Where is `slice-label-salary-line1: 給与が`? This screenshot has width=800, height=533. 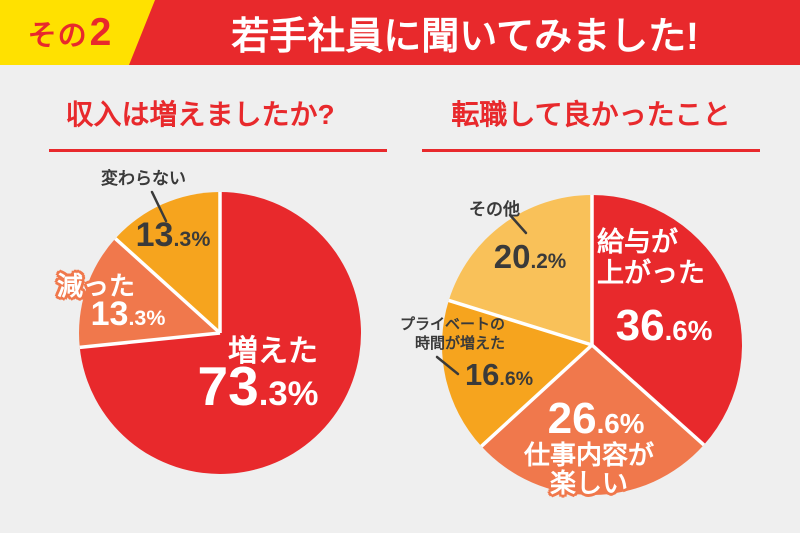
slice-label-salary-line1: 給与が is located at coordinates (637, 242).